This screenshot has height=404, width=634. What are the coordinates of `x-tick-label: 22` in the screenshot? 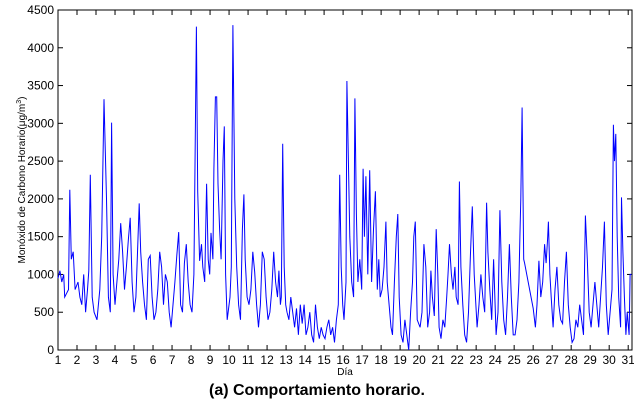 It's located at (457, 360).